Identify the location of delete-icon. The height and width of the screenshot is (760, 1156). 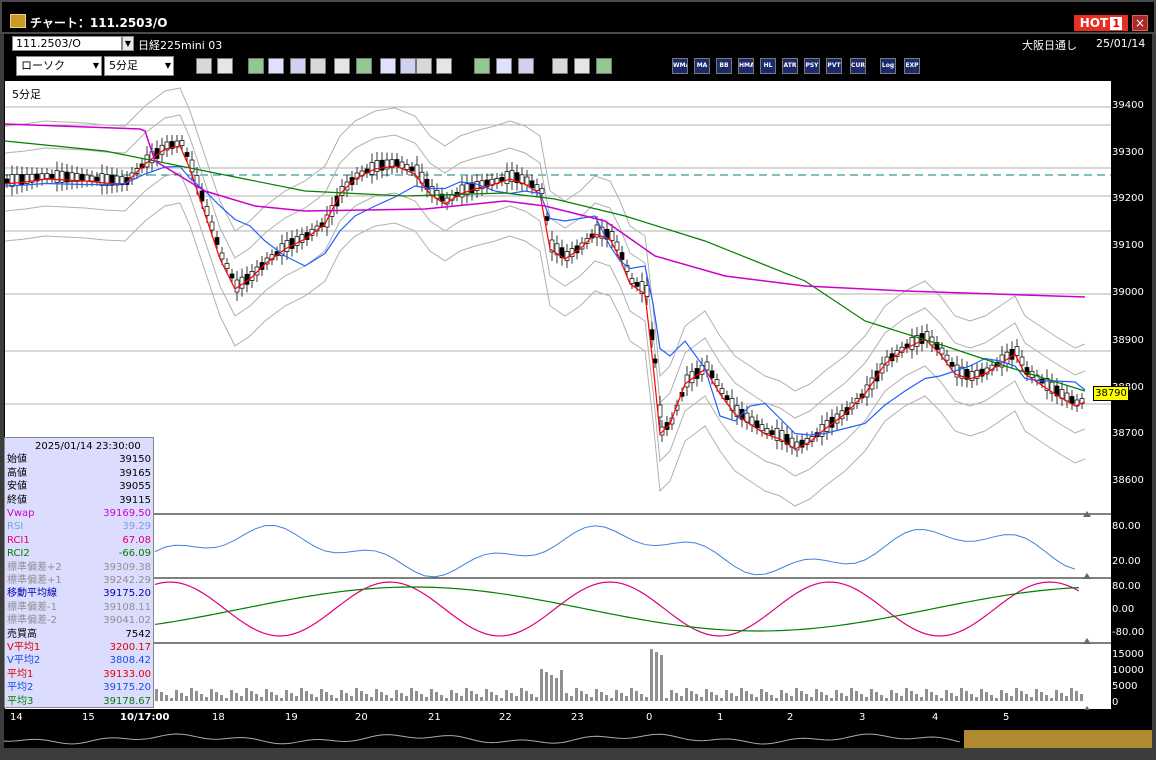
(342, 66).